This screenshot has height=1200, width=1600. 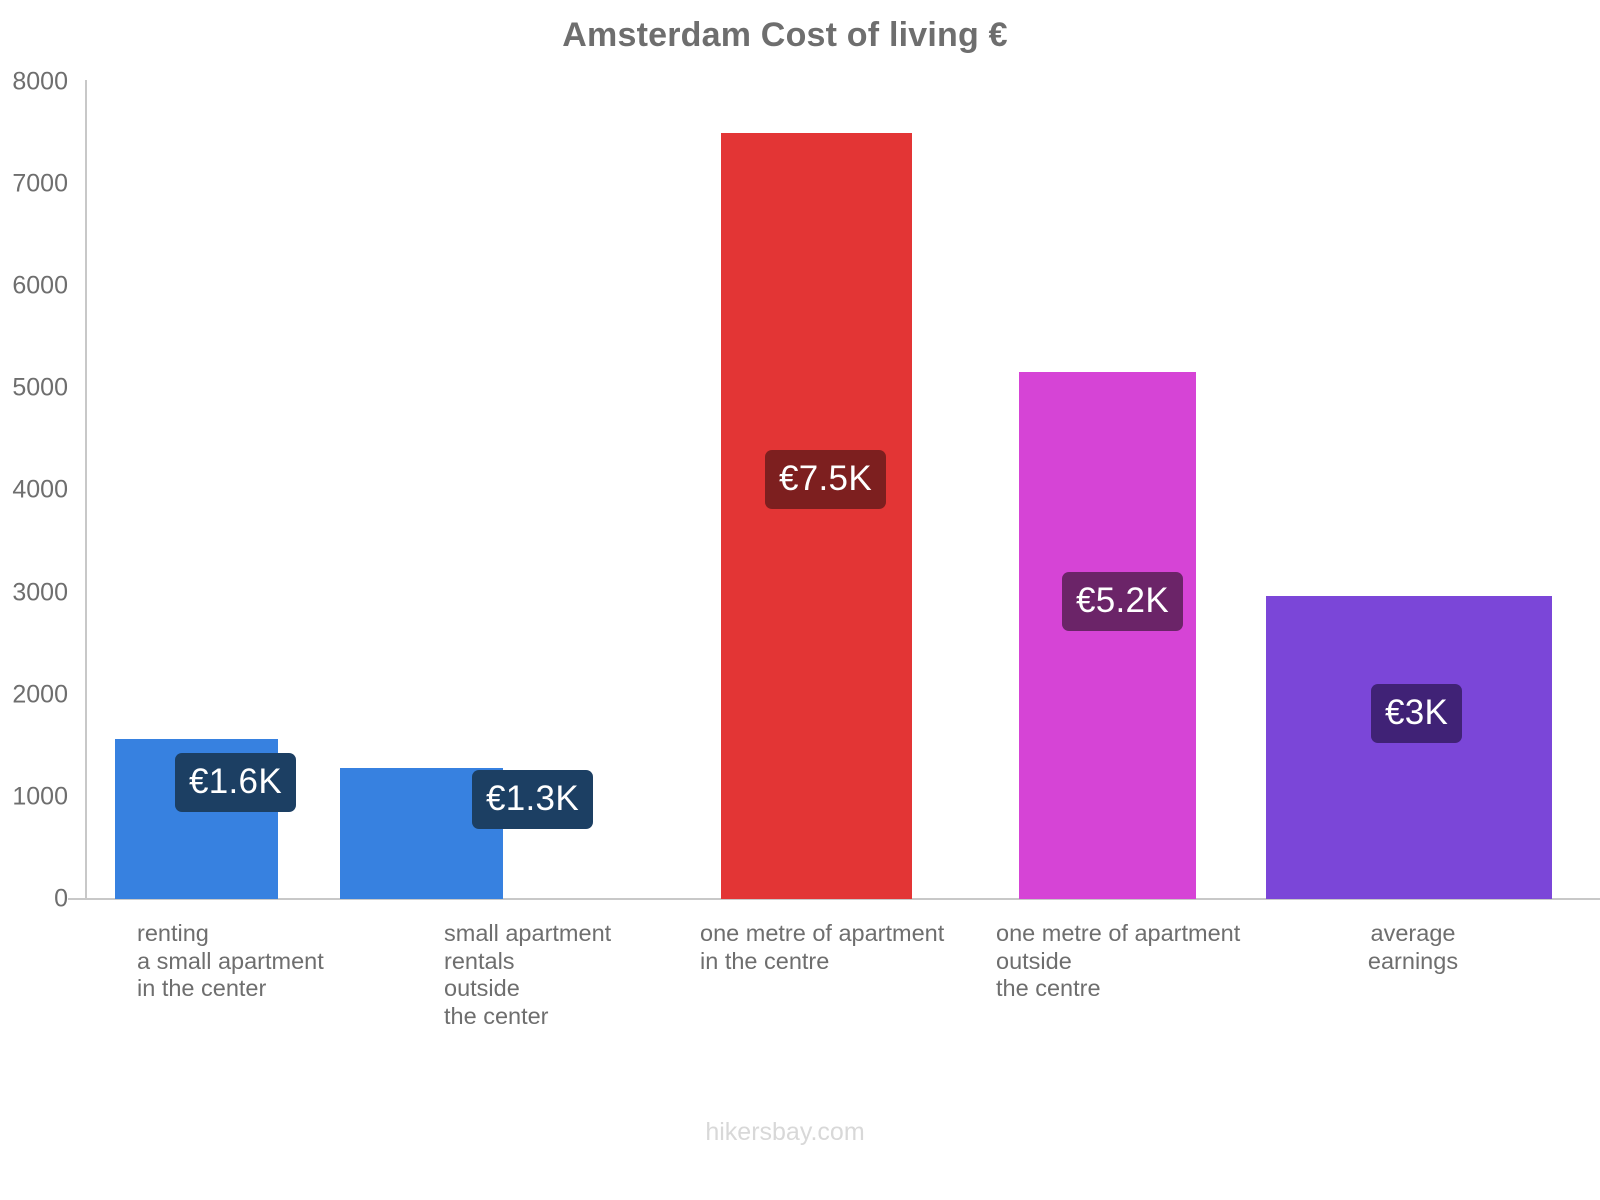 What do you see at coordinates (825, 479) in the screenshot?
I see `bar-value-label-2: €7.5K` at bounding box center [825, 479].